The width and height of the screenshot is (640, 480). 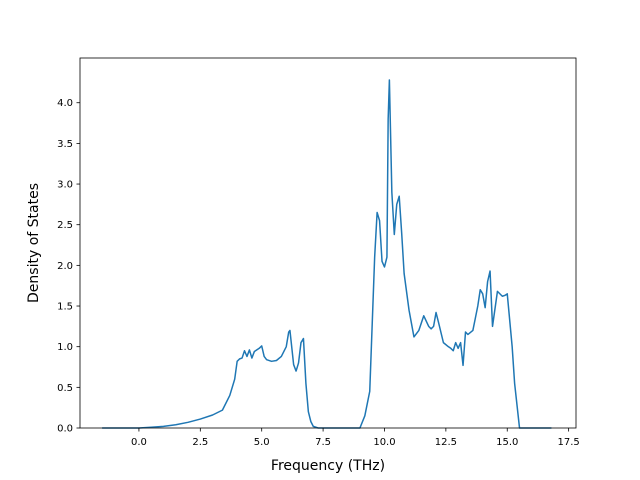 What do you see at coordinates (507, 442) in the screenshot?
I see `x-tick-label: 15.0` at bounding box center [507, 442].